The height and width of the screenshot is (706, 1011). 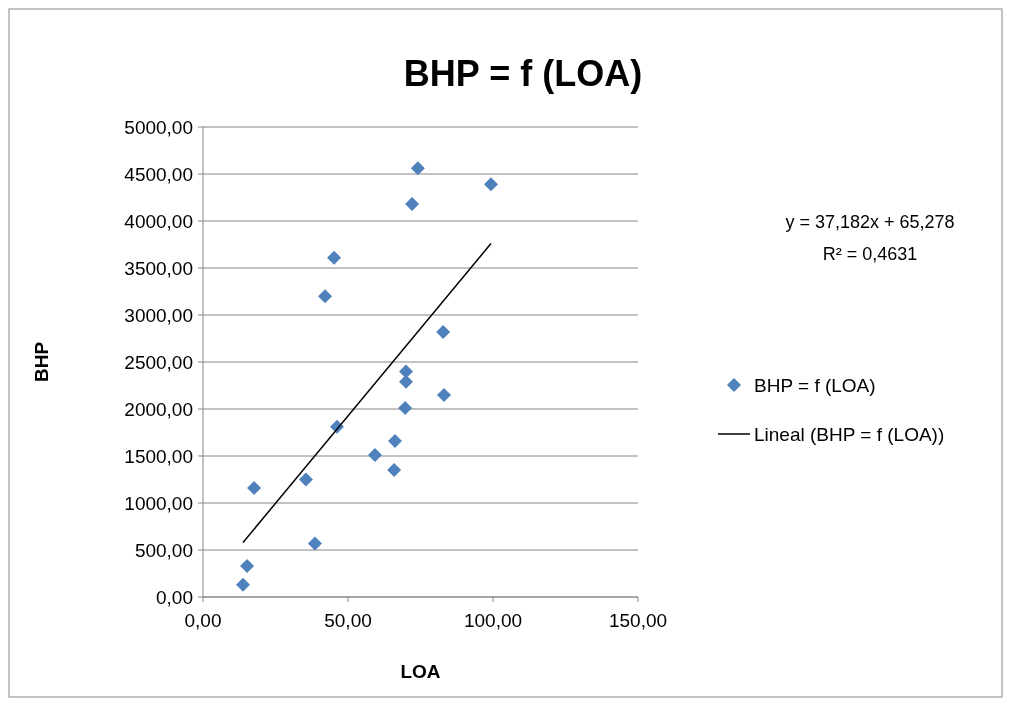 What do you see at coordinates (523, 73) in the screenshot?
I see `chart-title: BHP = f (LOA)` at bounding box center [523, 73].